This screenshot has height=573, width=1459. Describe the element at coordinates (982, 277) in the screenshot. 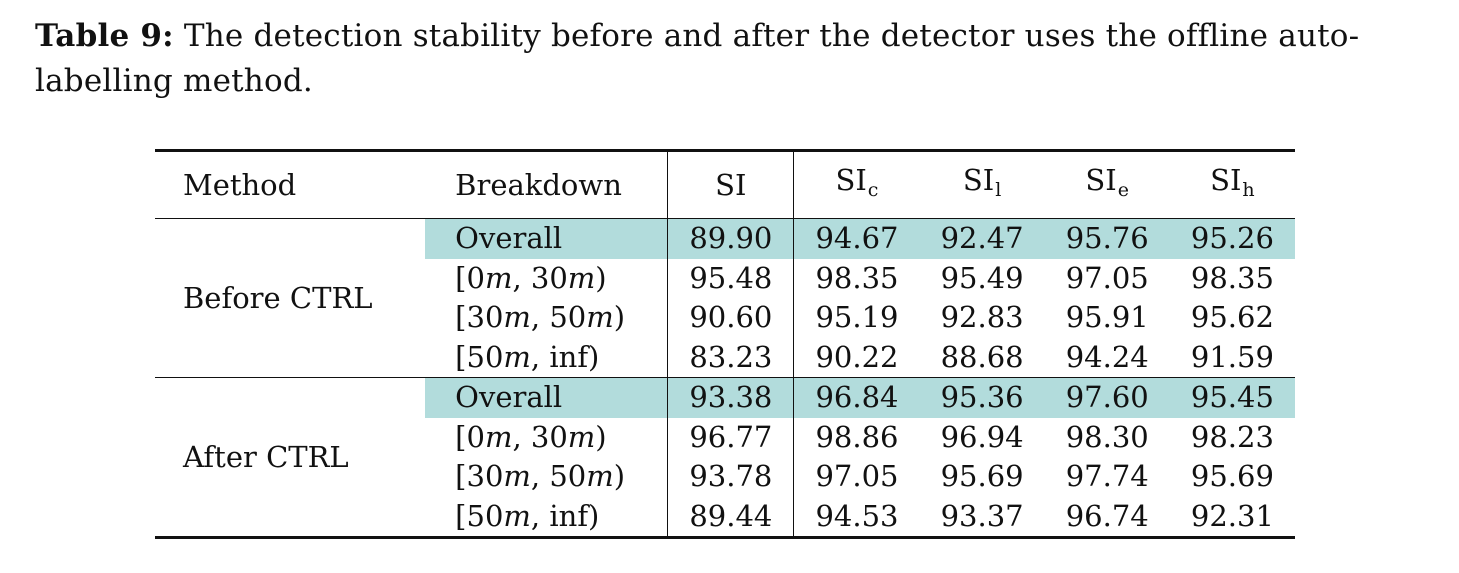

I see `sil-cell: 95.49` at that location.